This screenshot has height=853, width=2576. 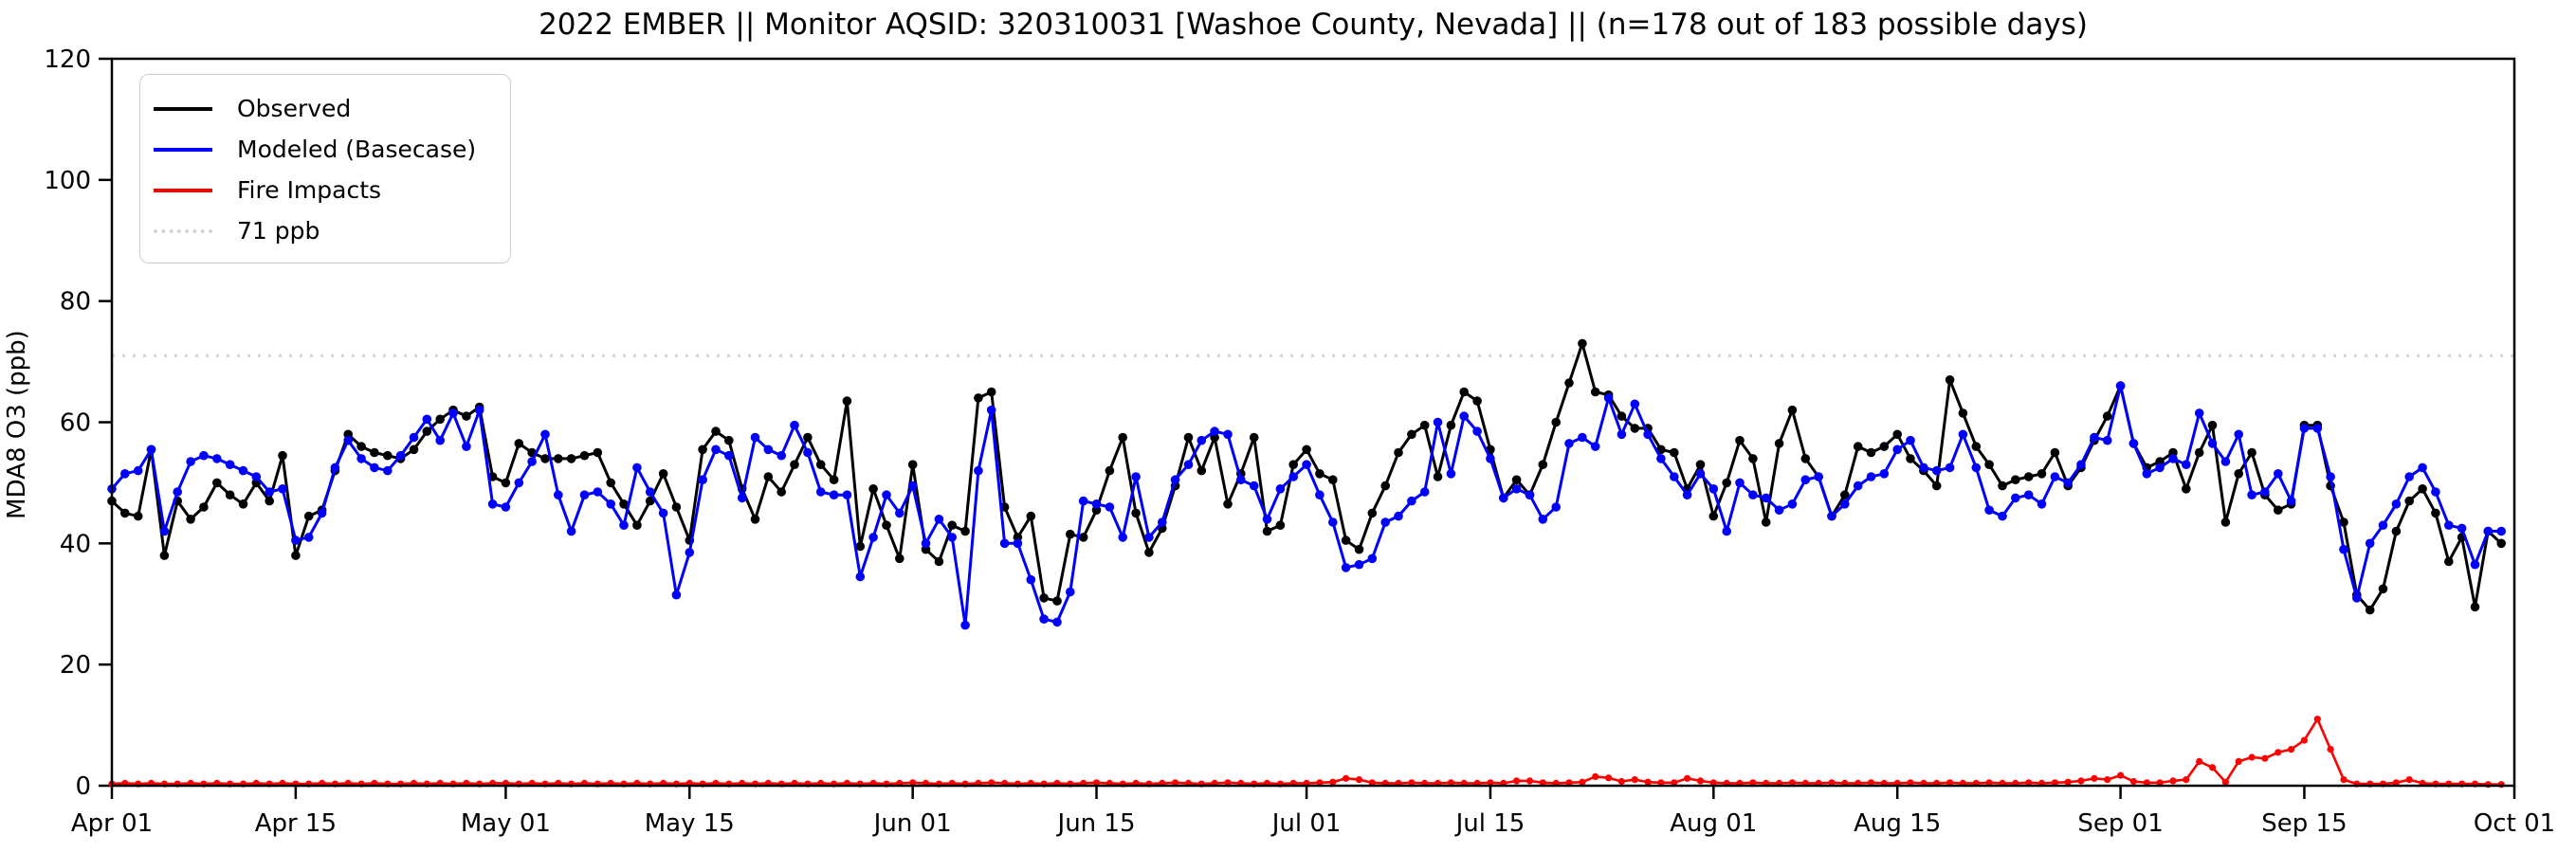 What do you see at coordinates (309, 190) in the screenshot?
I see `legend-label-fire: Fire Impacts` at bounding box center [309, 190].